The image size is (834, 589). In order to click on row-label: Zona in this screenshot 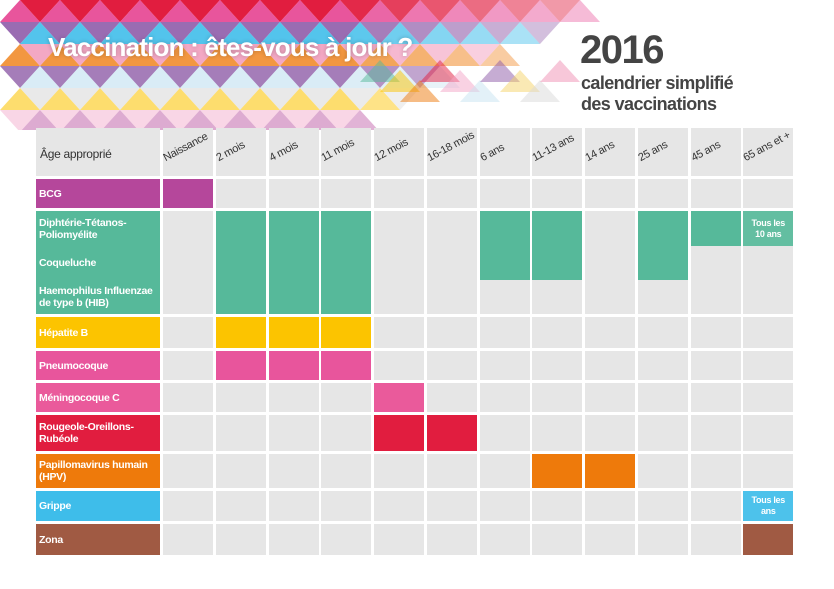, I will do `click(51, 539)`.